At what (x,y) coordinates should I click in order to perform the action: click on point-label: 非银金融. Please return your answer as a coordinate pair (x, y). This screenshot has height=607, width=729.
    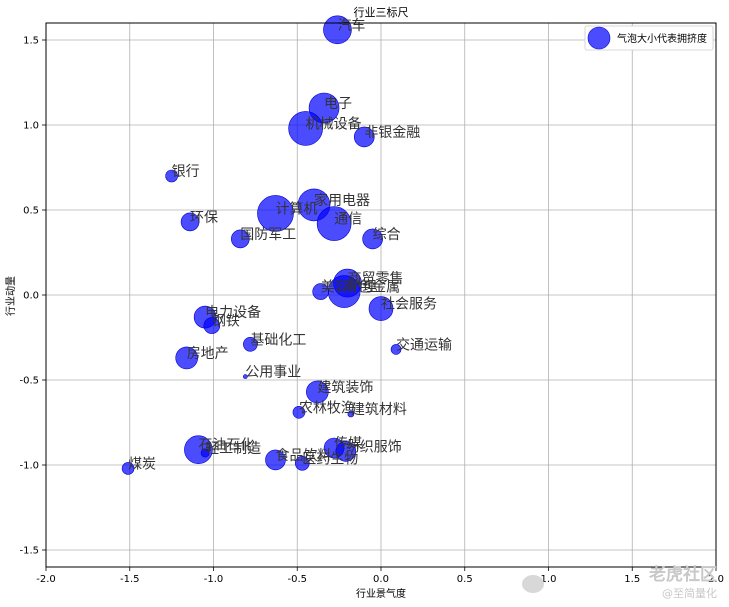
    Looking at the image, I should click on (392, 133).